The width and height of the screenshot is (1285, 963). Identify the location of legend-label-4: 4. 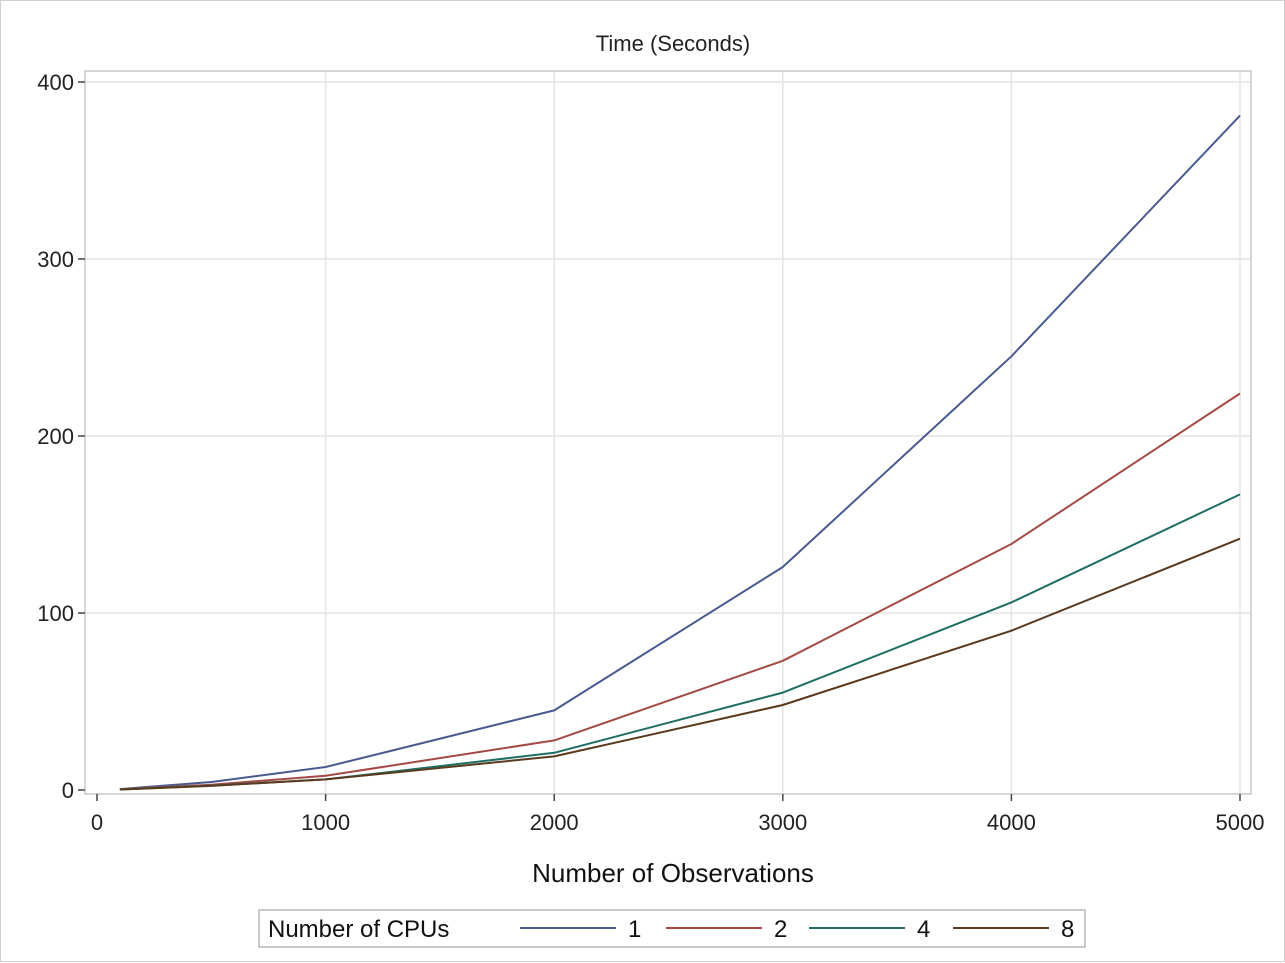
(923, 929).